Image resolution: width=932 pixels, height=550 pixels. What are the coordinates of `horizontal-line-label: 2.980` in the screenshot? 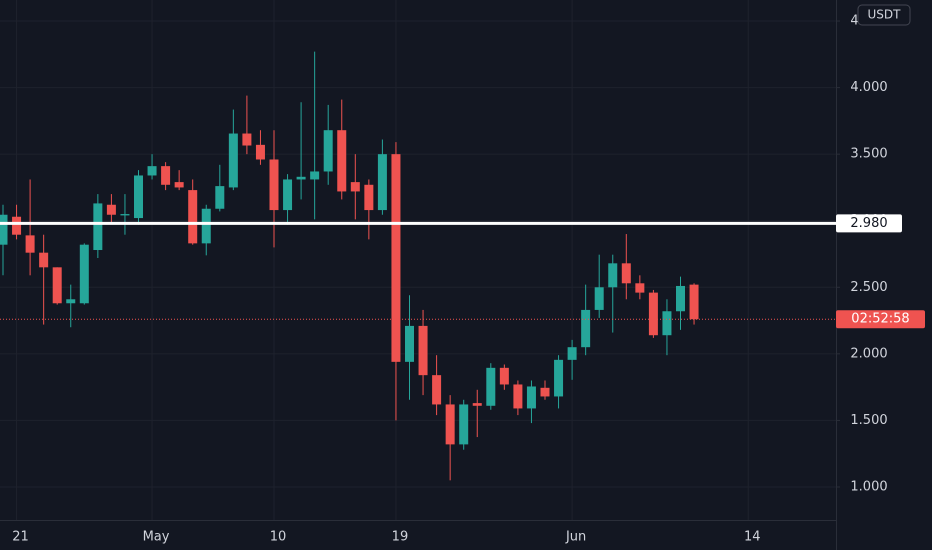 It's located at (868, 223).